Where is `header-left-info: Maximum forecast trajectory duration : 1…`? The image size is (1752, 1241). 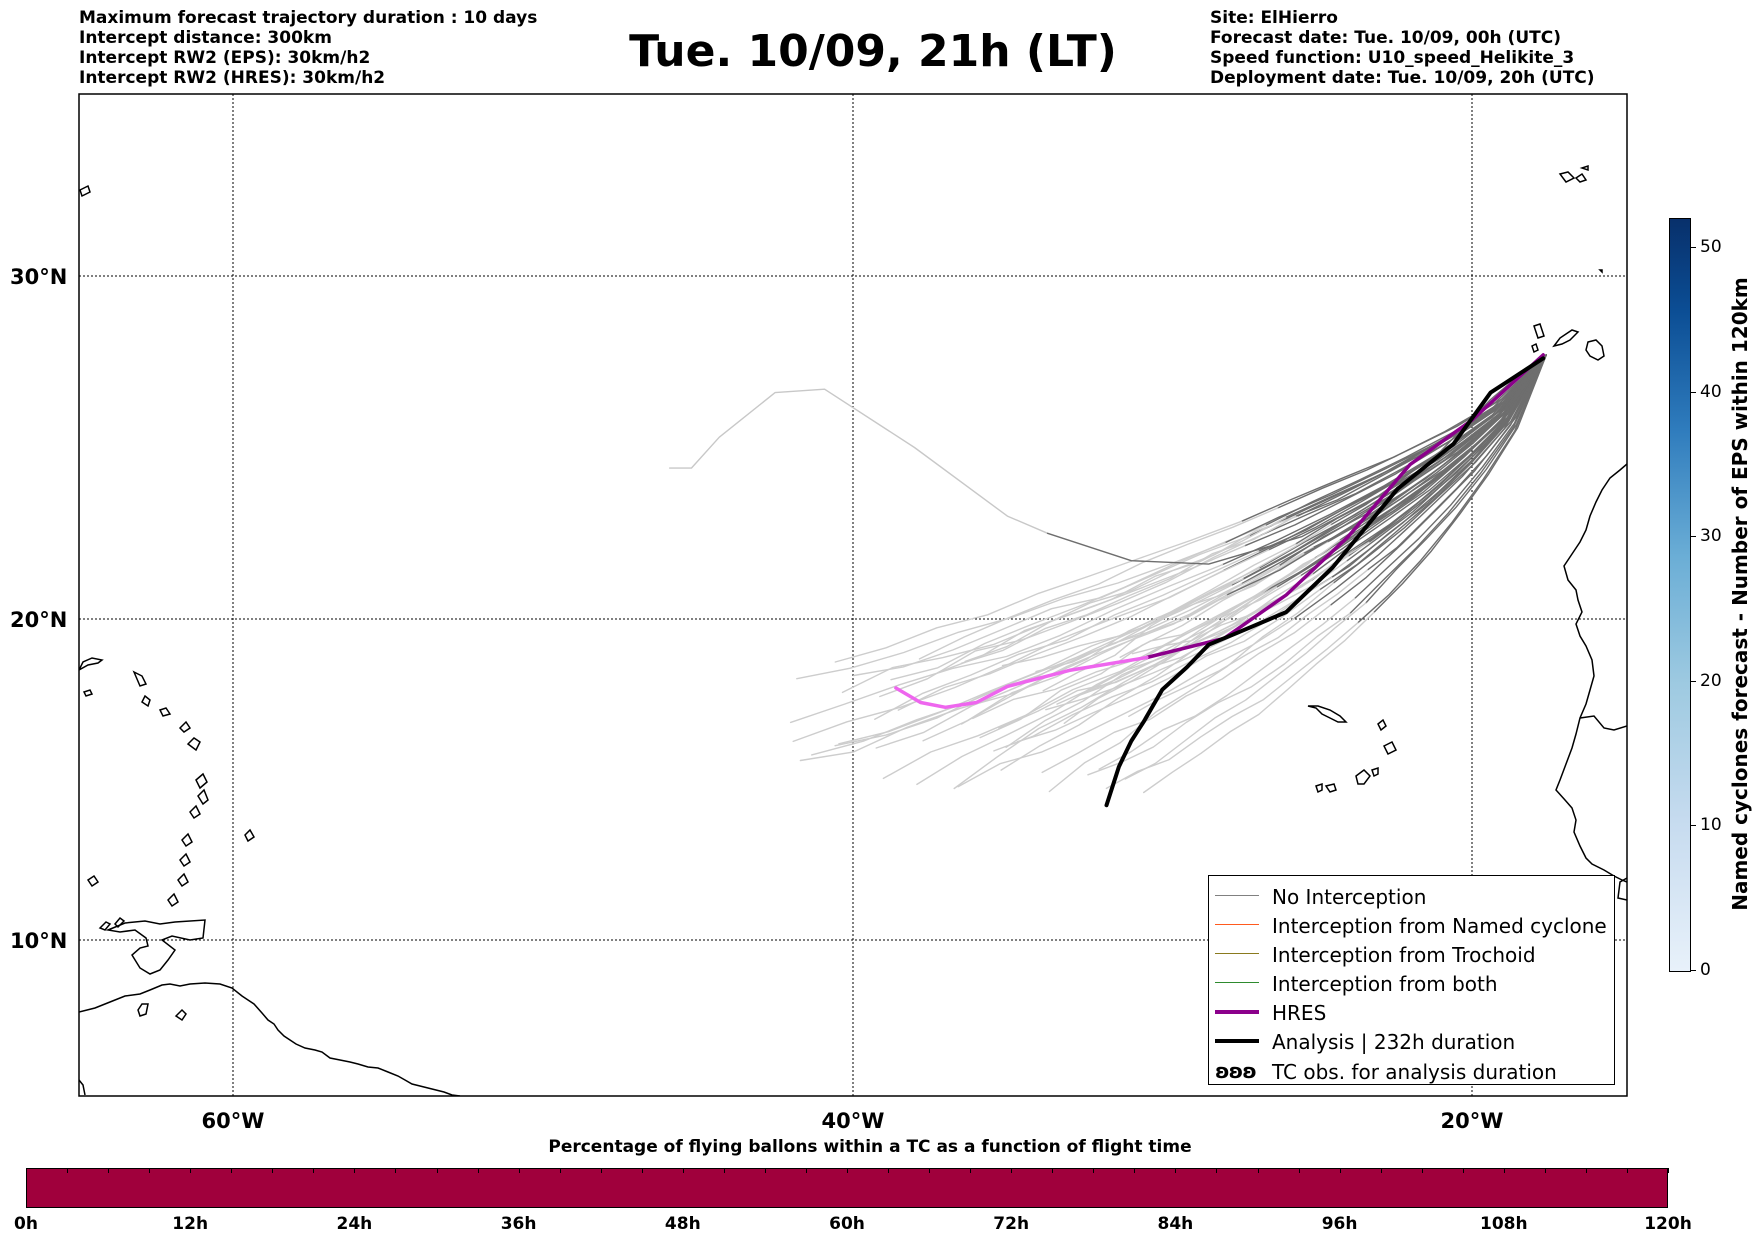
header-left-info: Maximum forecast trajectory duration : 1… is located at coordinates (308, 48).